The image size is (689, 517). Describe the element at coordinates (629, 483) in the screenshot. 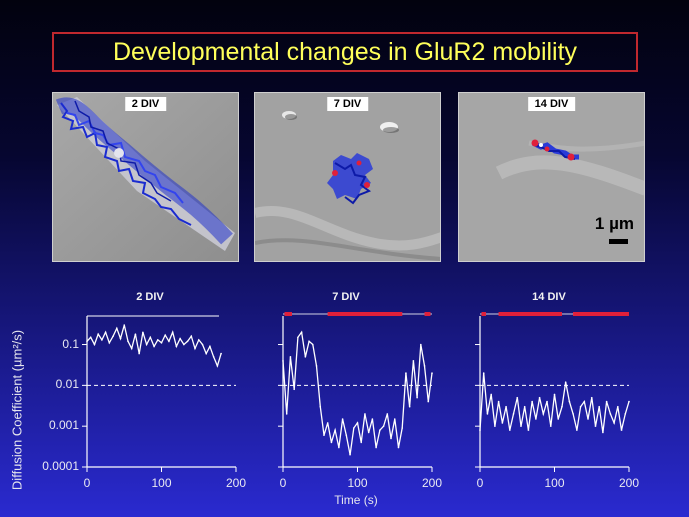

I see `x-tick-label: 200` at that location.